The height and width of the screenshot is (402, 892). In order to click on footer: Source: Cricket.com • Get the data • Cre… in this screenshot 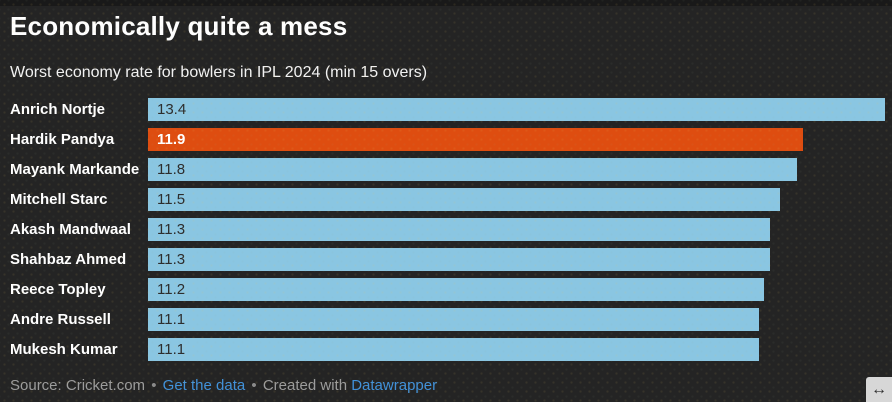, I will do `click(223, 385)`.